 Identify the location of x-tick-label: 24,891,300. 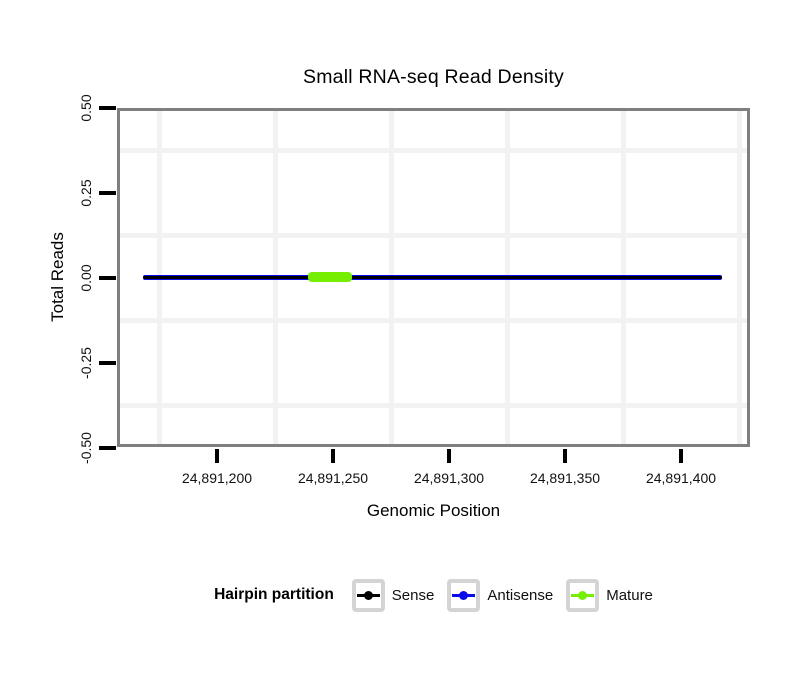
(449, 478).